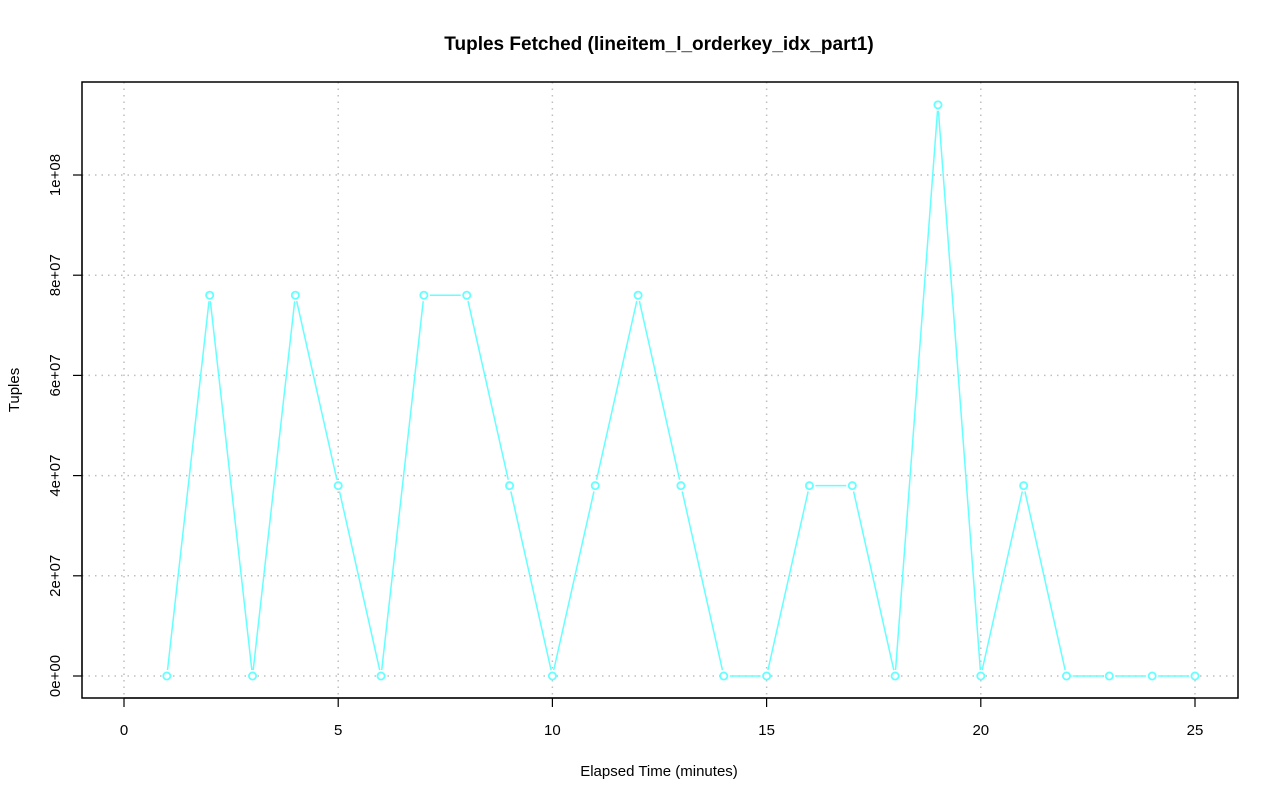 The image size is (1280, 801). I want to click on y-tick-label: 1e+08, so click(55, 175).